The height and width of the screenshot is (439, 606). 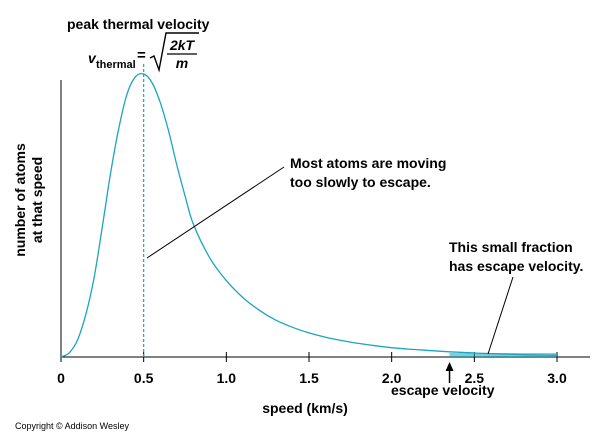 What do you see at coordinates (557, 378) in the screenshot?
I see `x-tick-label: 3.0` at bounding box center [557, 378].